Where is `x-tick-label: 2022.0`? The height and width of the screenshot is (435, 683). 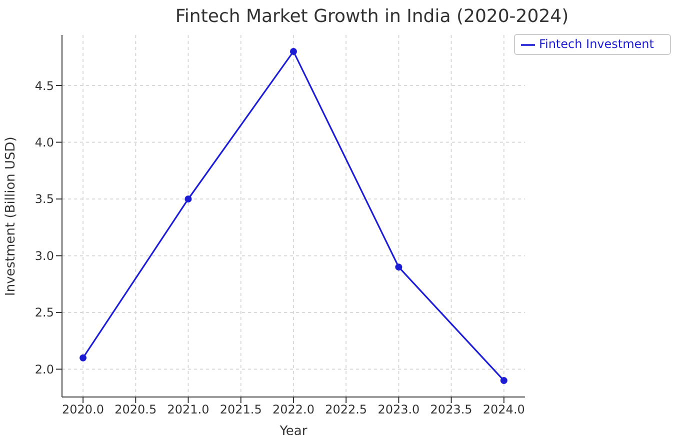
x-tick-label: 2022.0 is located at coordinates (293, 409).